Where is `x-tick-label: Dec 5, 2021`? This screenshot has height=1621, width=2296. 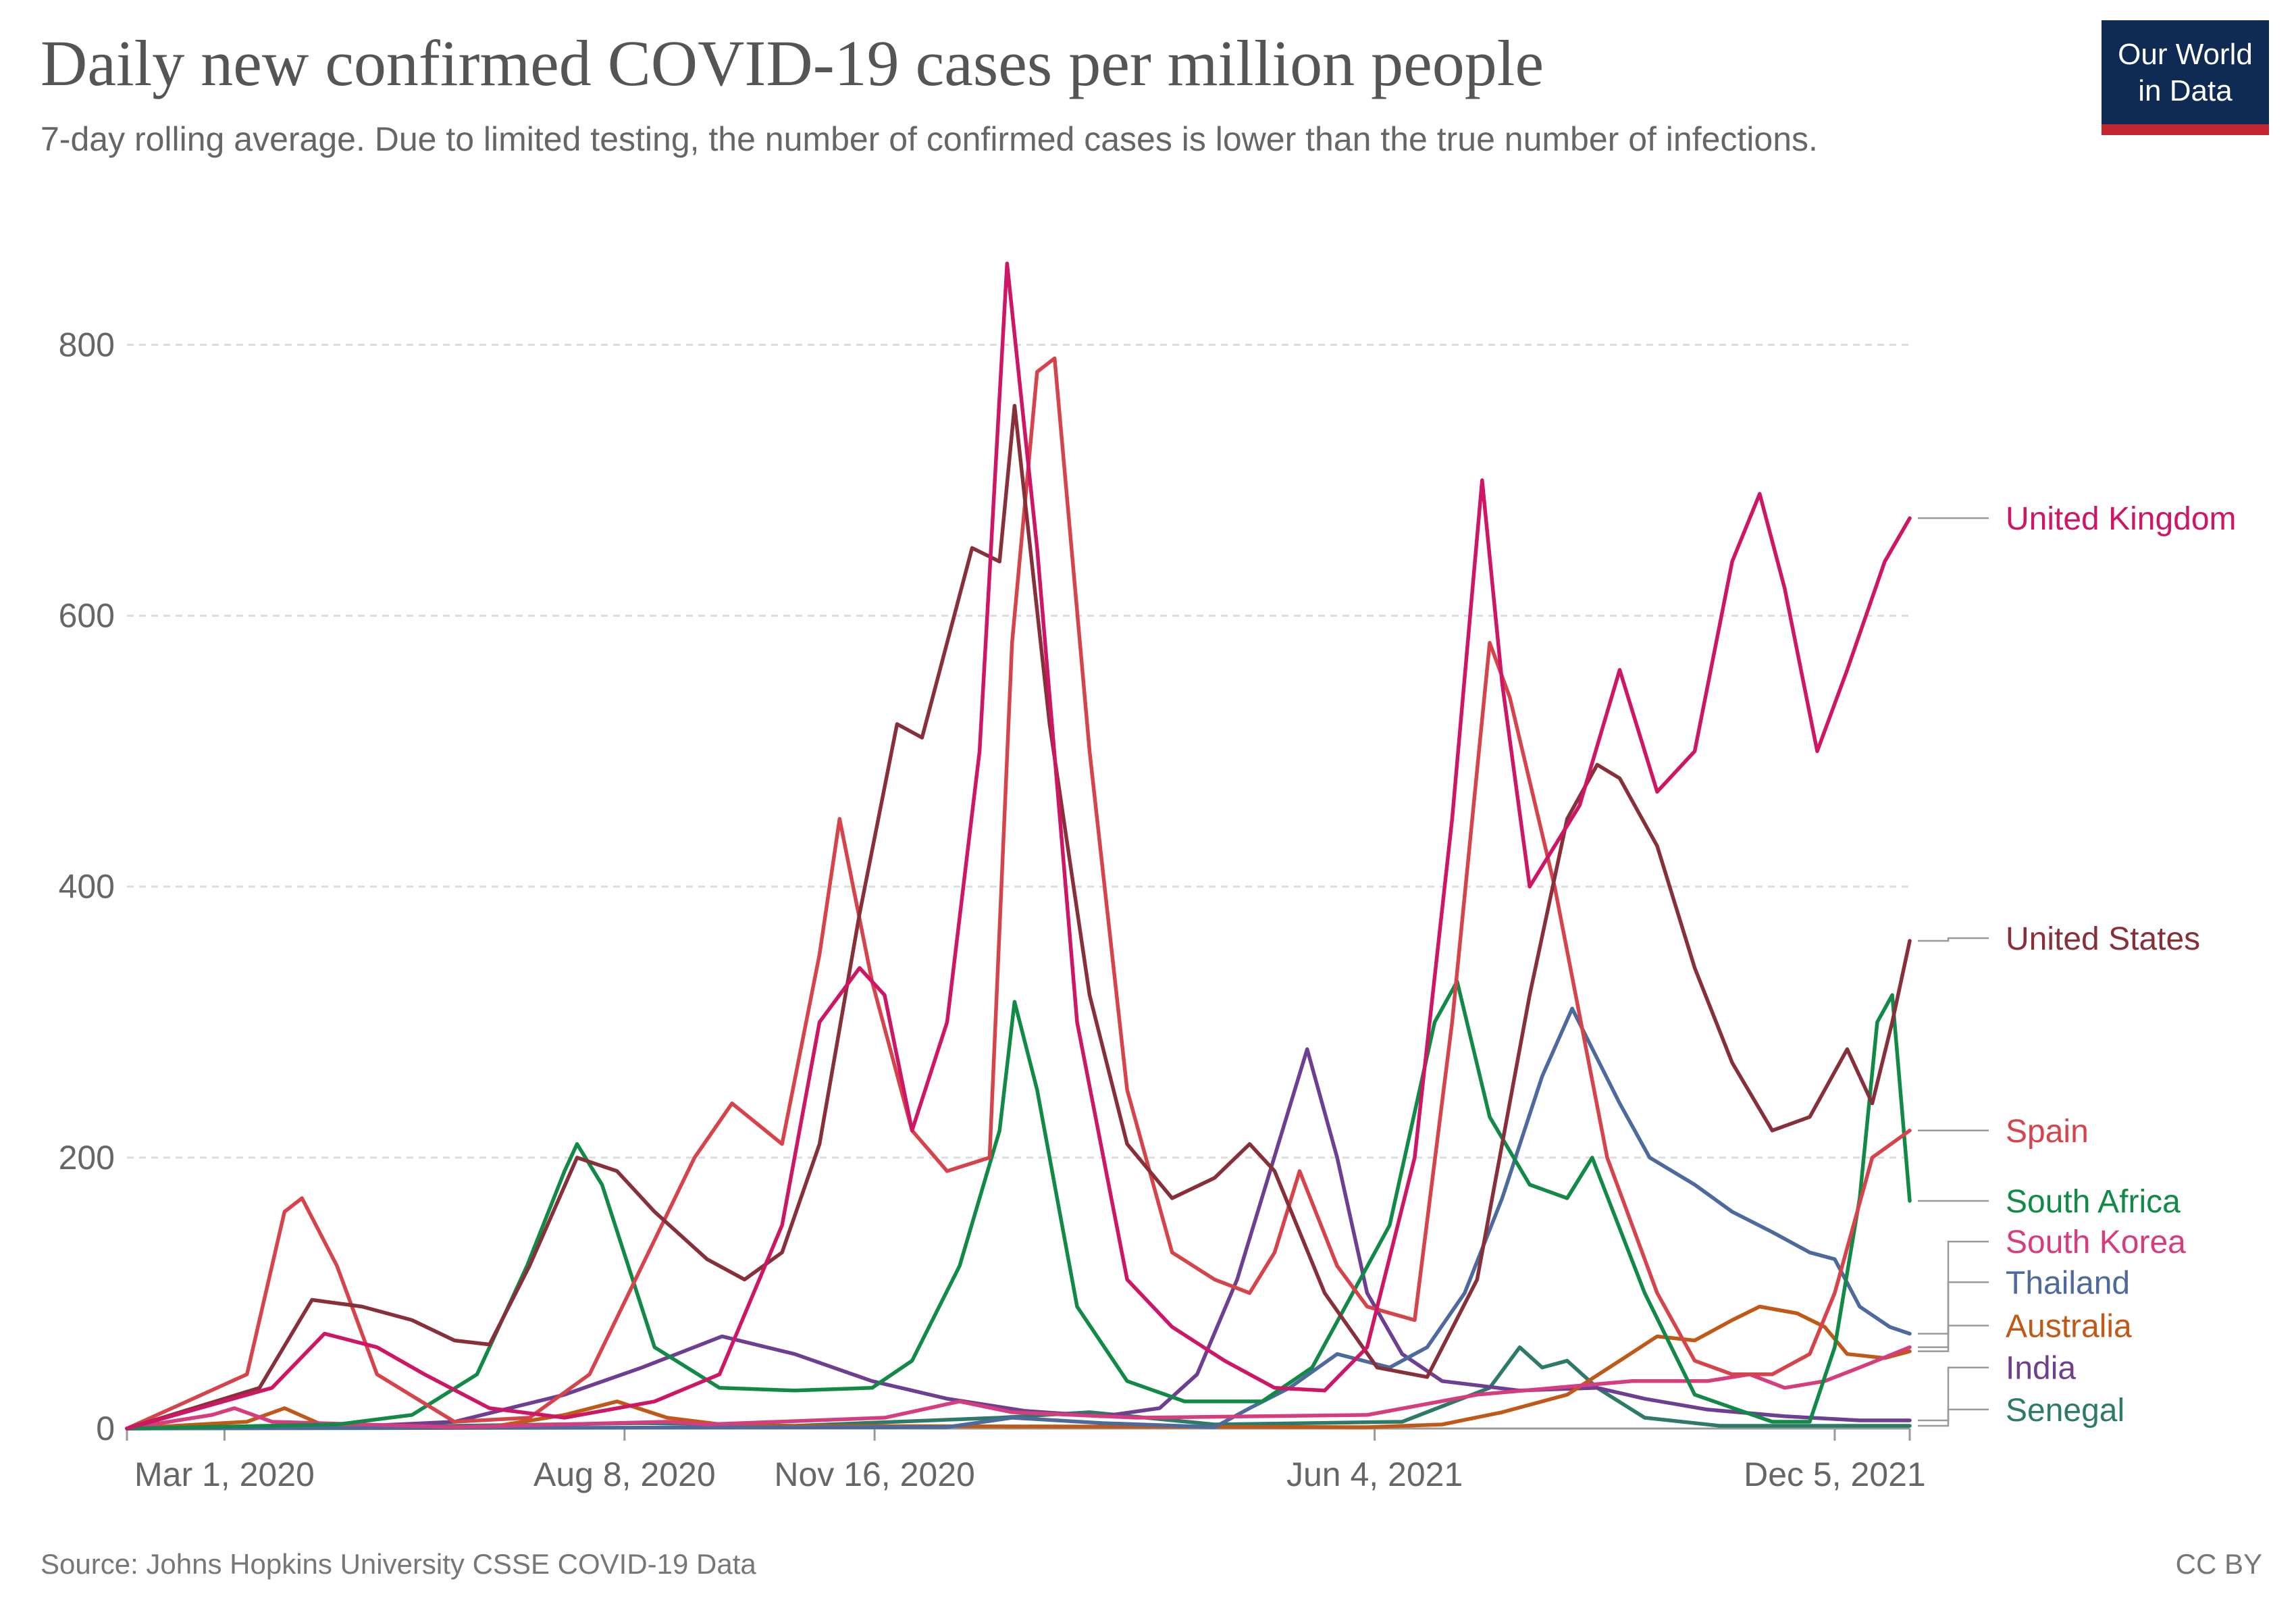
x-tick-label: Dec 5, 2021 is located at coordinates (1835, 1474).